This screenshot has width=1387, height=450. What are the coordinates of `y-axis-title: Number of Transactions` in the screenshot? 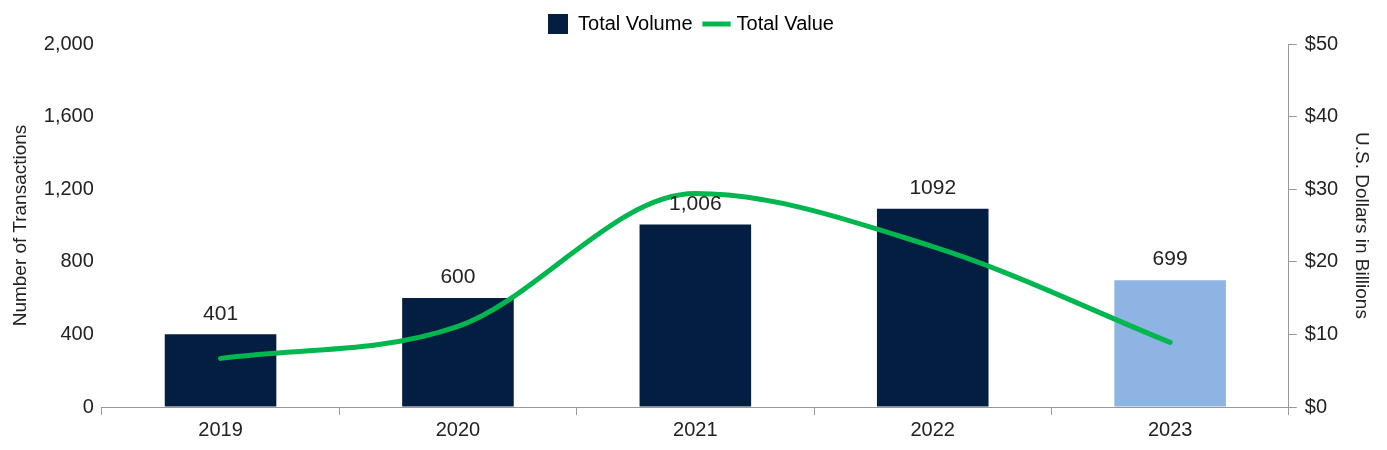 It's located at (19, 225).